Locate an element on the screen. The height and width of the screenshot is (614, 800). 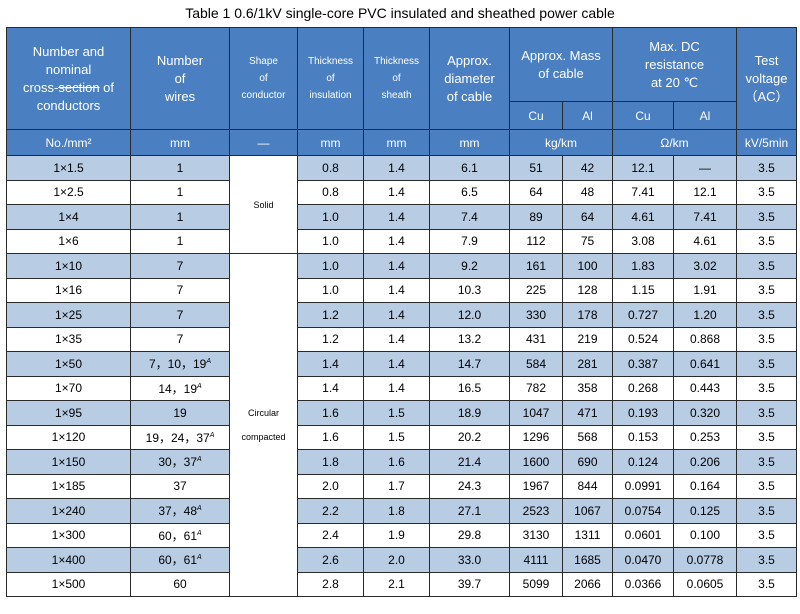
cell-insulation: 0.8 is located at coordinates (330, 168).